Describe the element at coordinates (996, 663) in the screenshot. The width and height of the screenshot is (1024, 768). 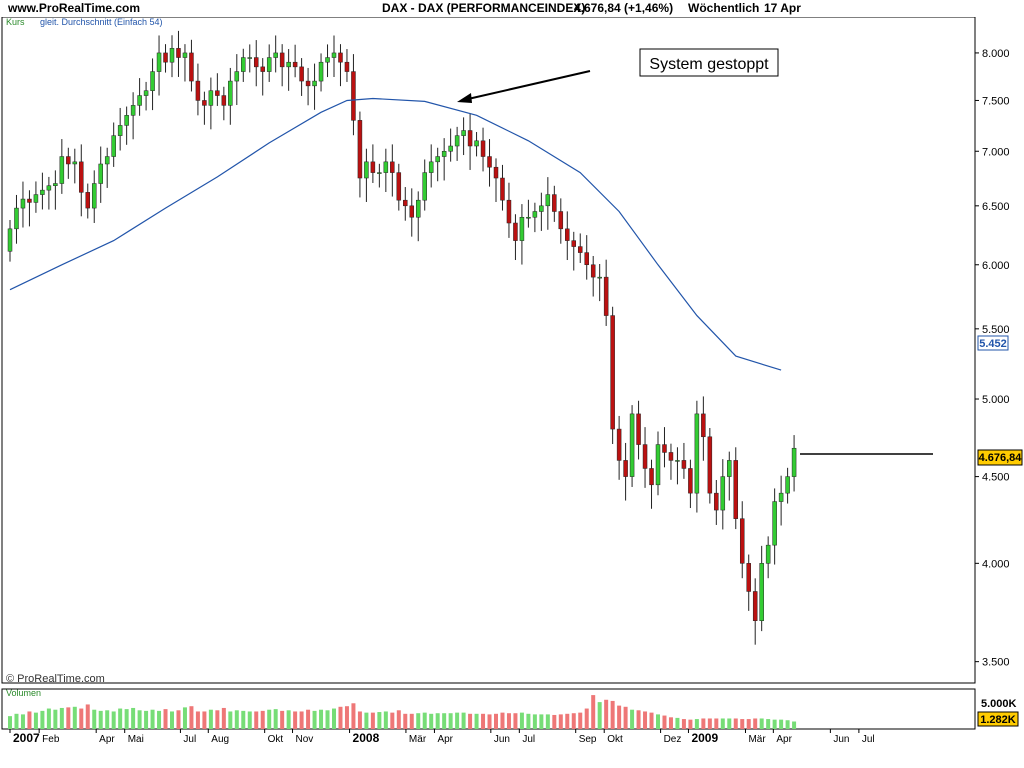
I see `y-tick-label: 3.500` at that location.